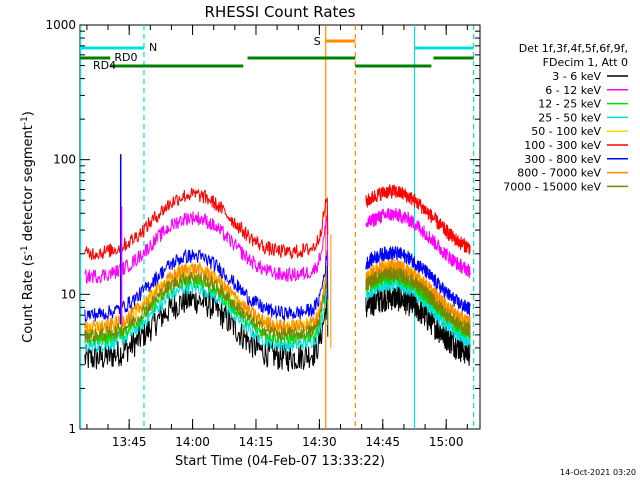 This screenshot has height=480, width=640. What do you see at coordinates (585, 62) in the screenshot?
I see `legend-header-2: FDecim 1, Att 0` at bounding box center [585, 62].